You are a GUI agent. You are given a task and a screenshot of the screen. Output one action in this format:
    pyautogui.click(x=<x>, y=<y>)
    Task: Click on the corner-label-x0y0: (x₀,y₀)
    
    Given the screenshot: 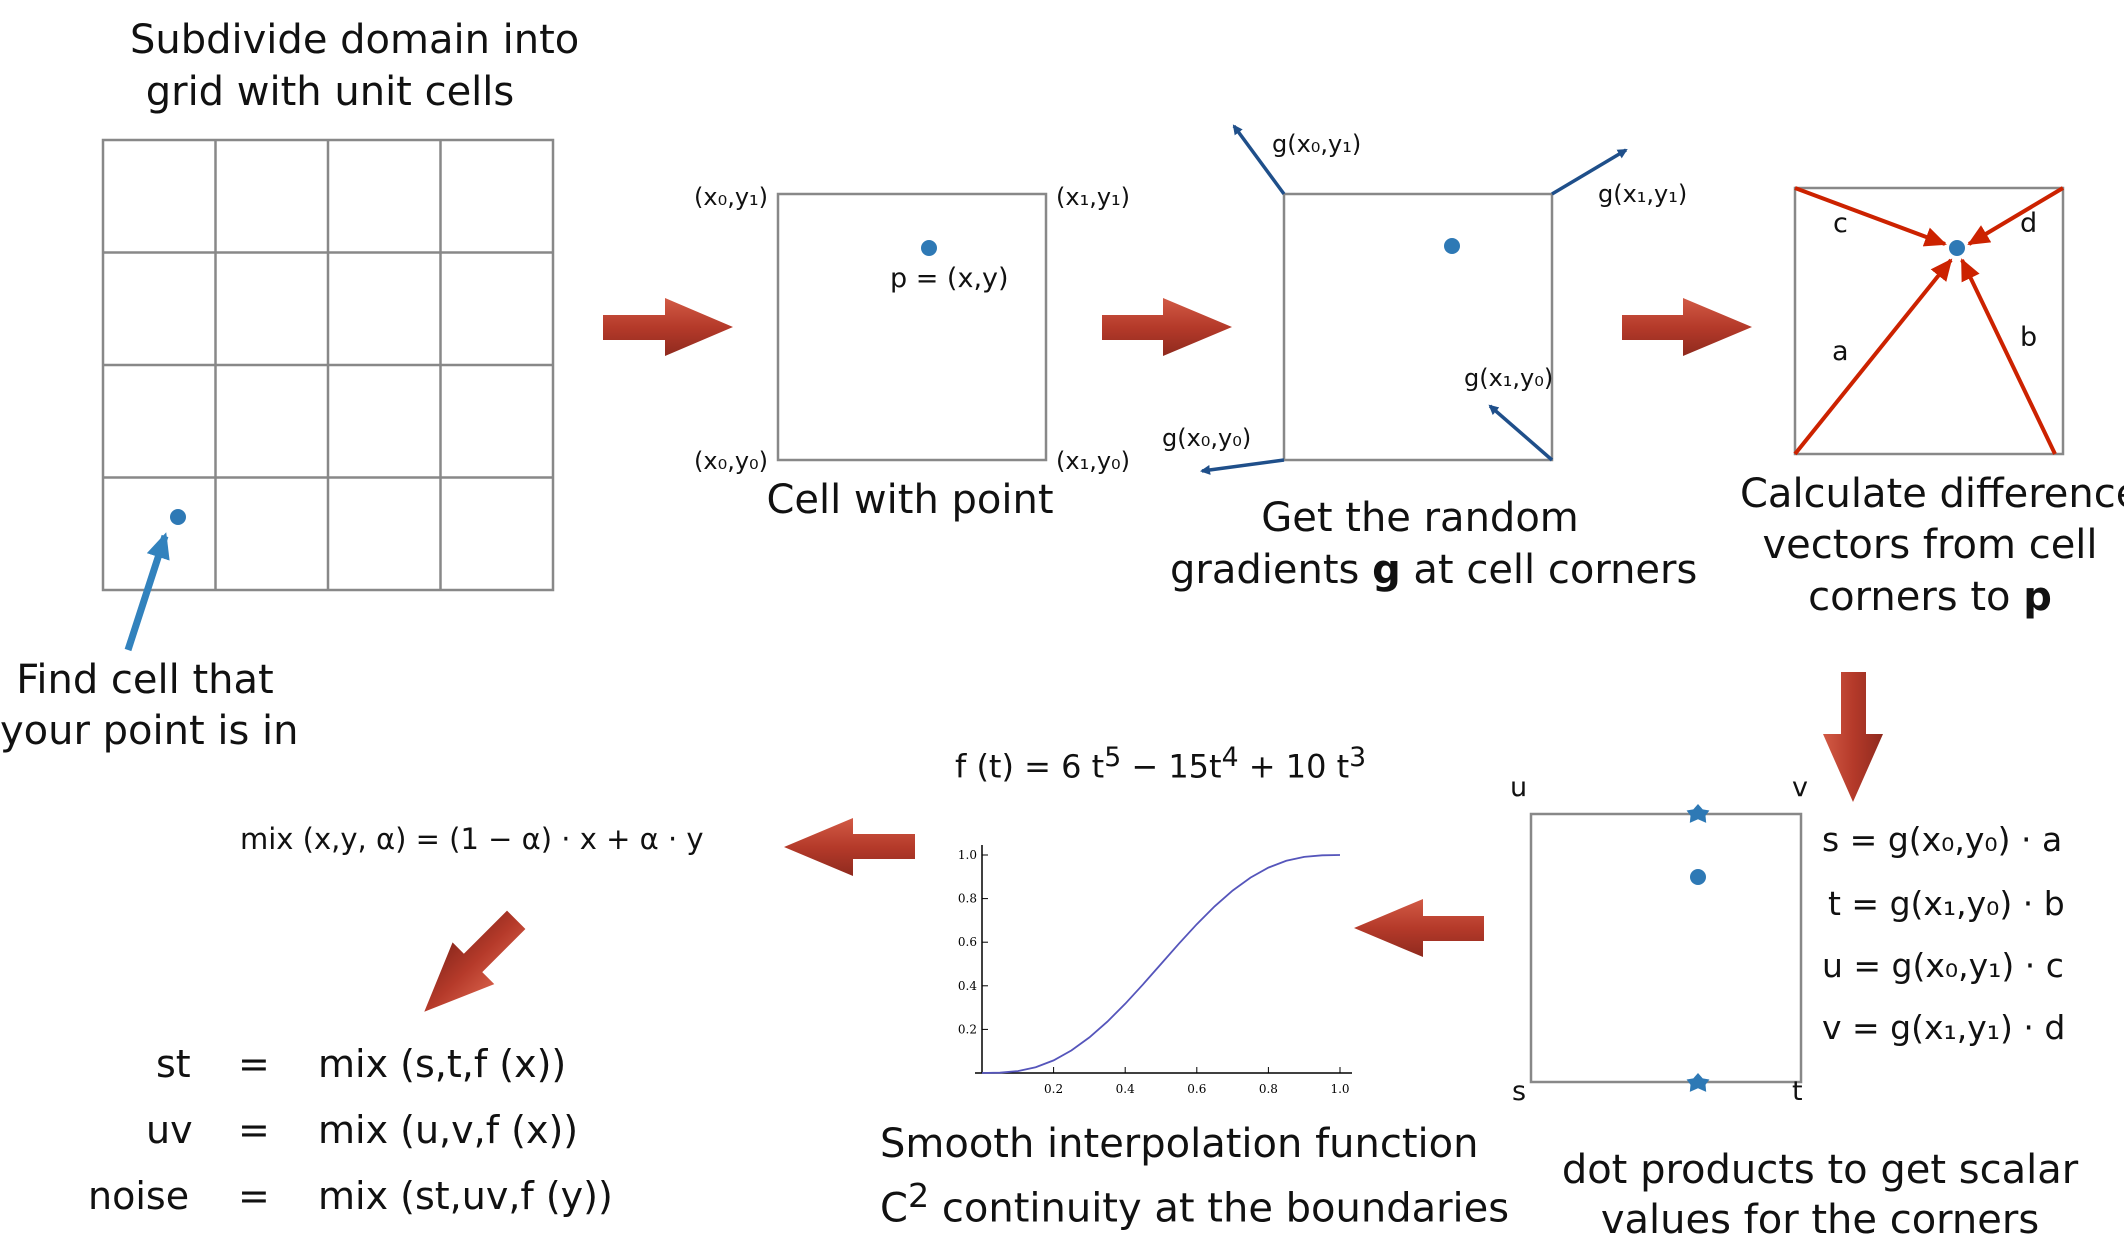 What is the action you would take?
    pyautogui.click(x=731, y=461)
    